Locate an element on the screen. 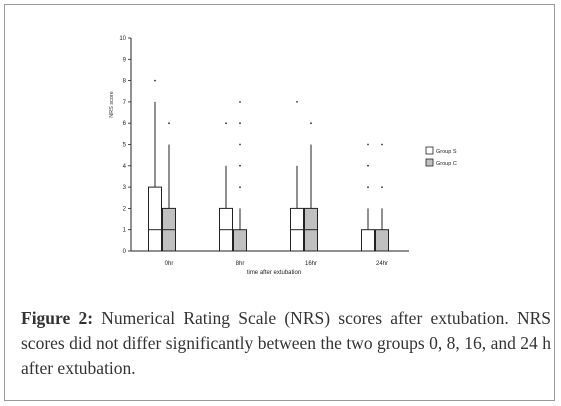  x-axis: 0hr 8hr 16hr 24hr is located at coordinates (270, 258).